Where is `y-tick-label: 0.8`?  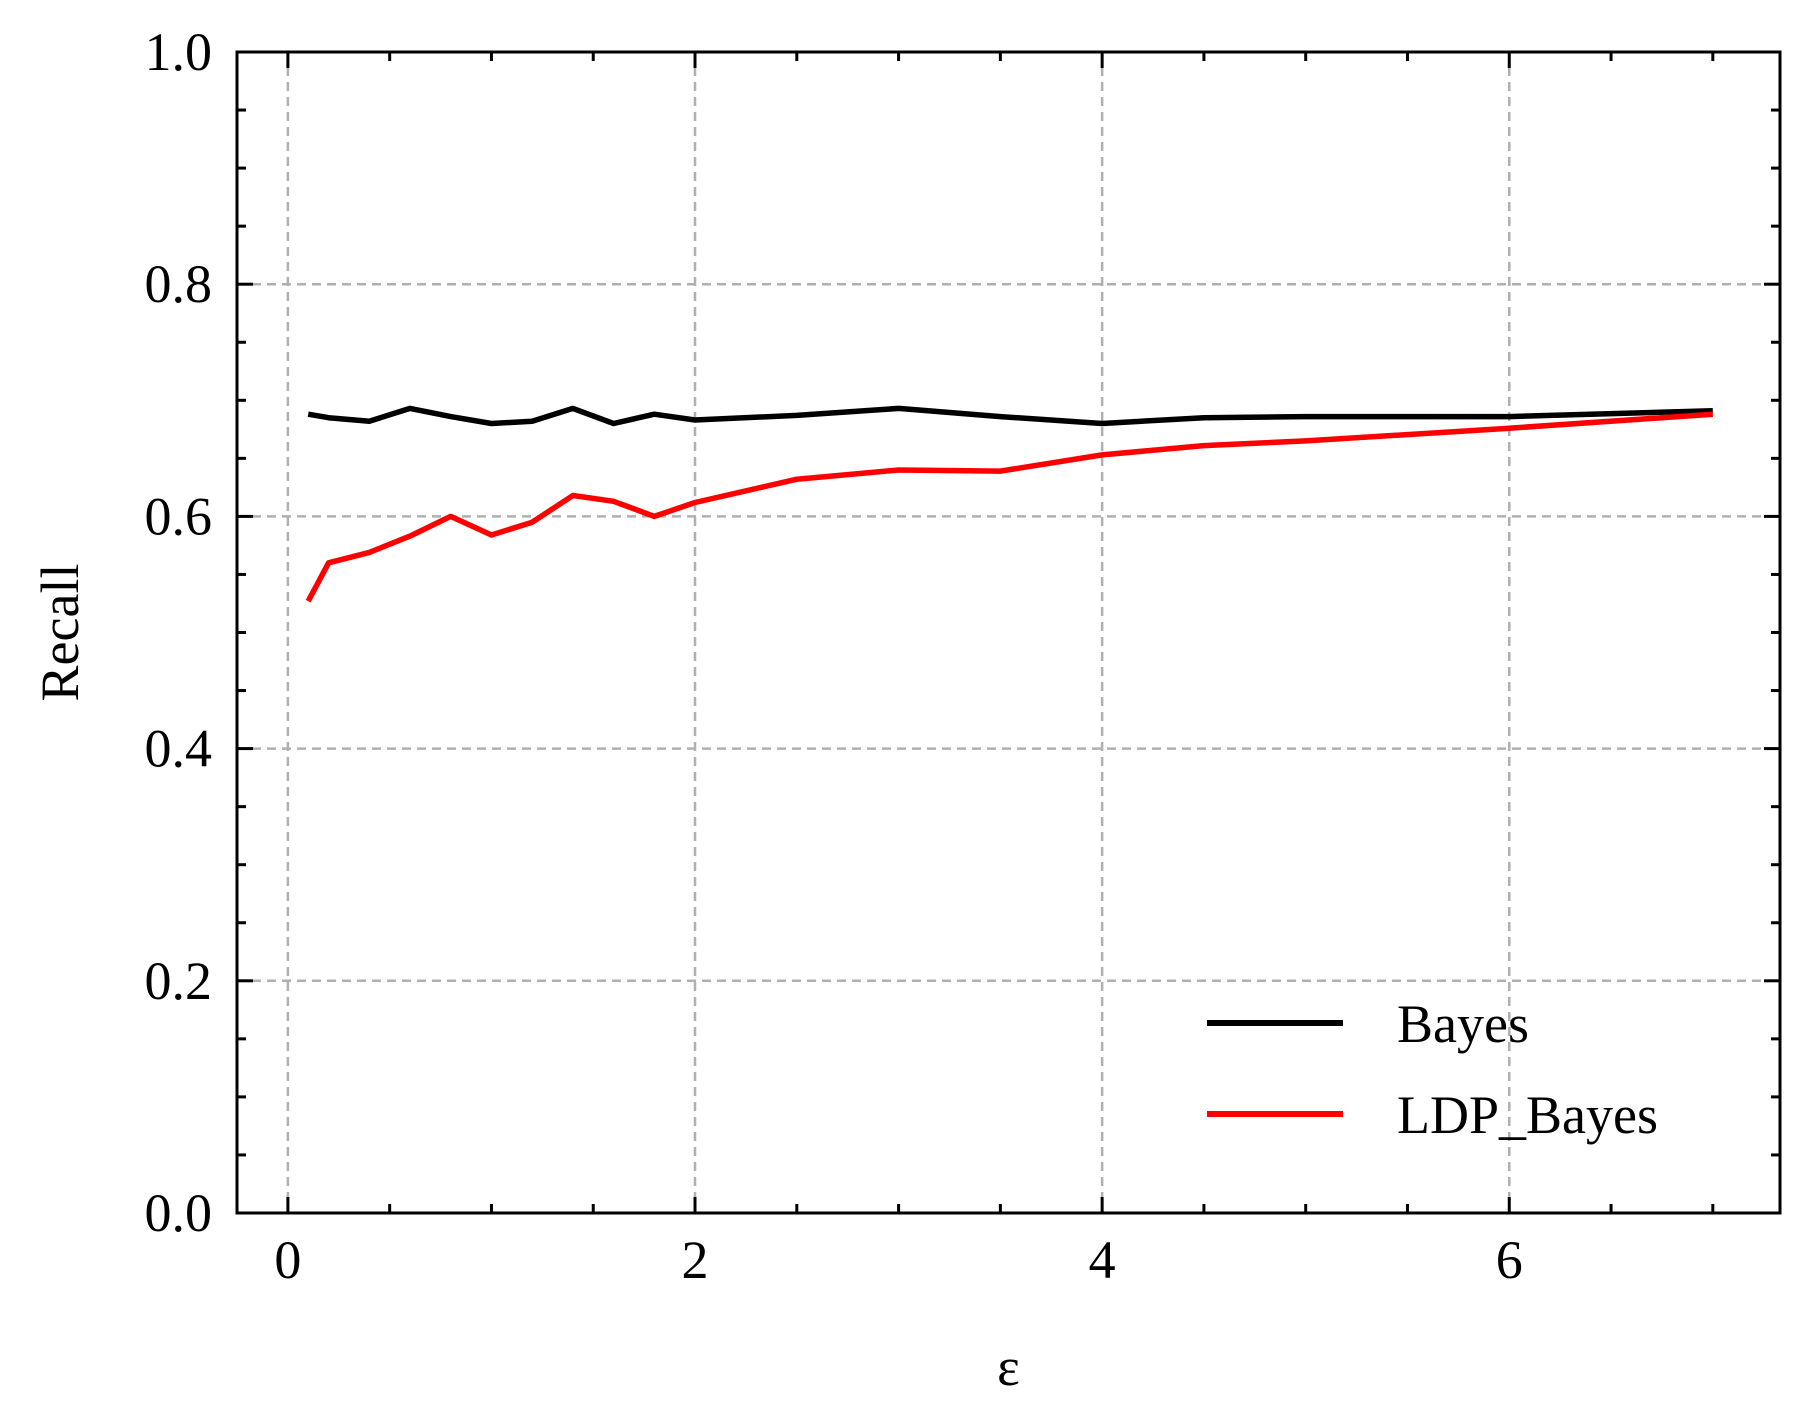 y-tick-label: 0.8 is located at coordinates (179, 284).